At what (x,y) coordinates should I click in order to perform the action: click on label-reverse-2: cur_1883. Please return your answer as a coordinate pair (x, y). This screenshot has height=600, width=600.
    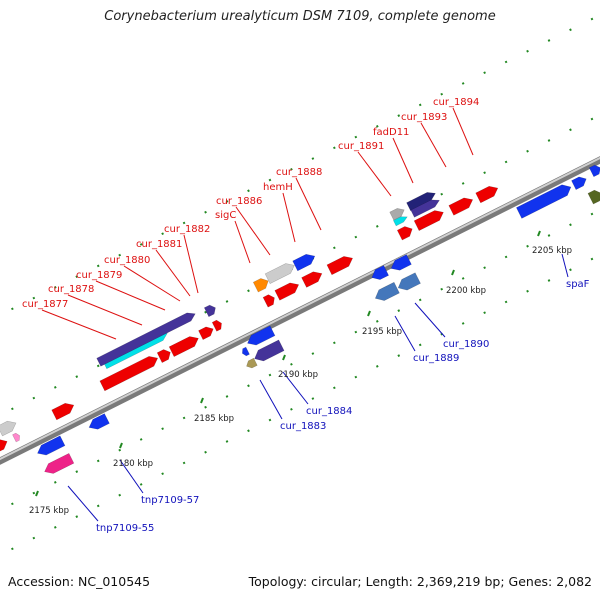
    Looking at the image, I should click on (303, 426).